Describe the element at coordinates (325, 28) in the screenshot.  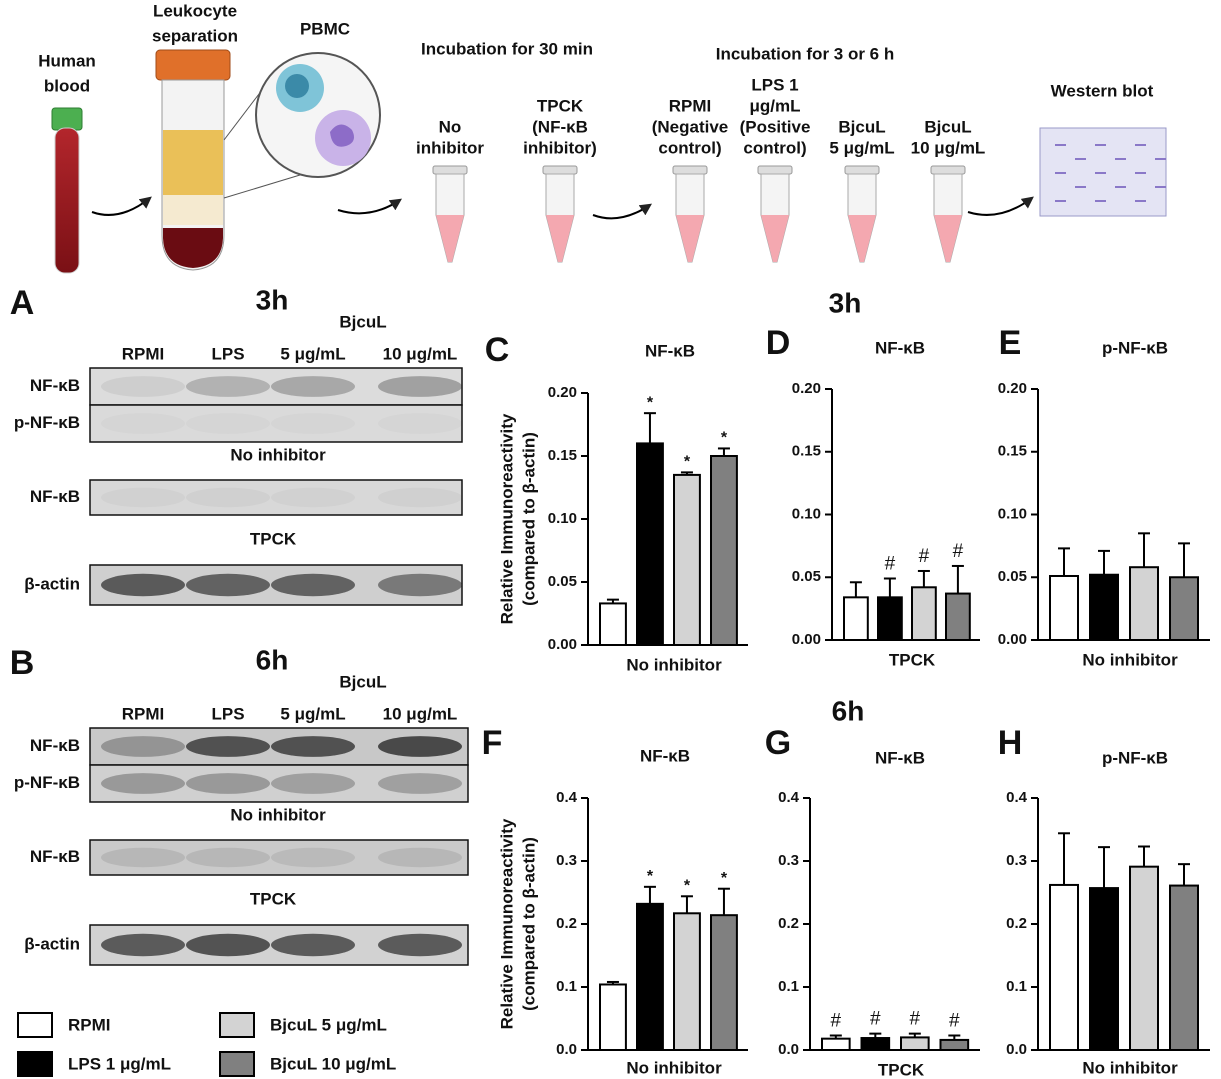
I see `step-label: PBMC` at that location.